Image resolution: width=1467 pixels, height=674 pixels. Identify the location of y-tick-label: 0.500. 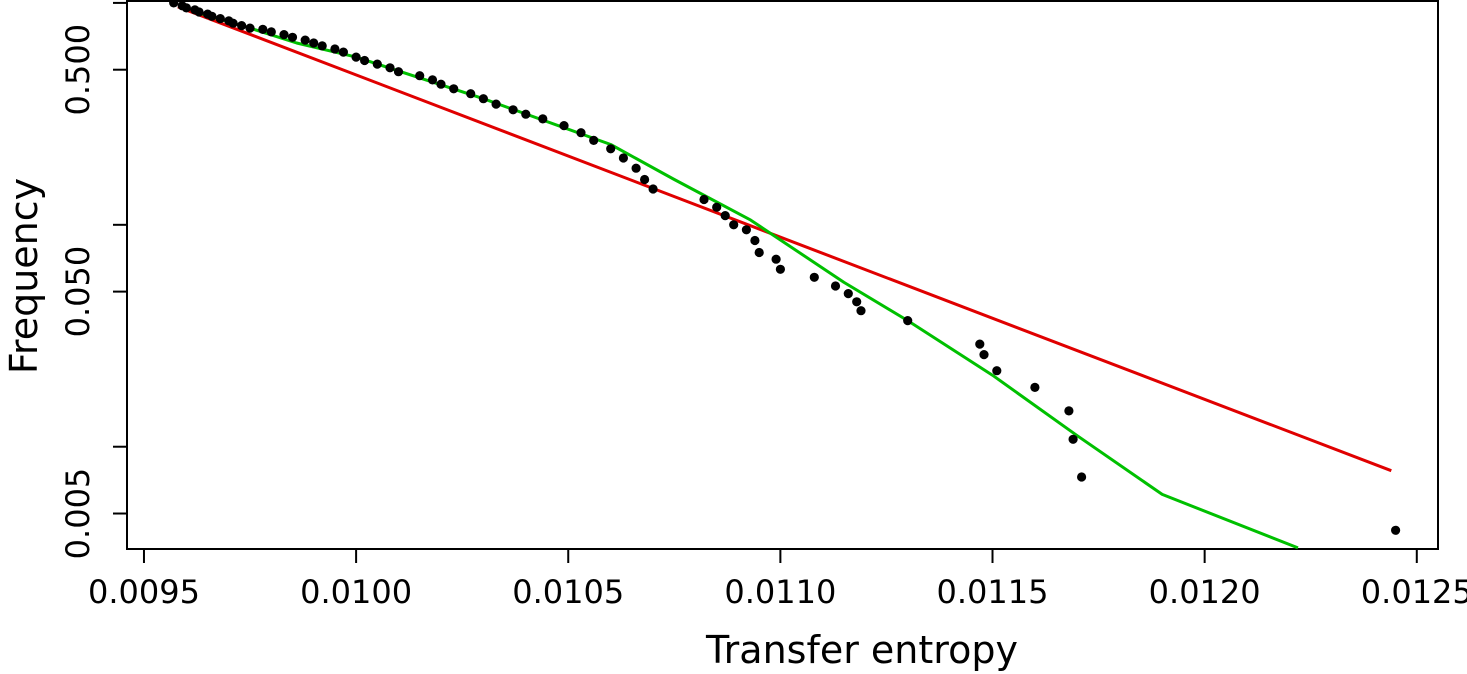
(78, 70).